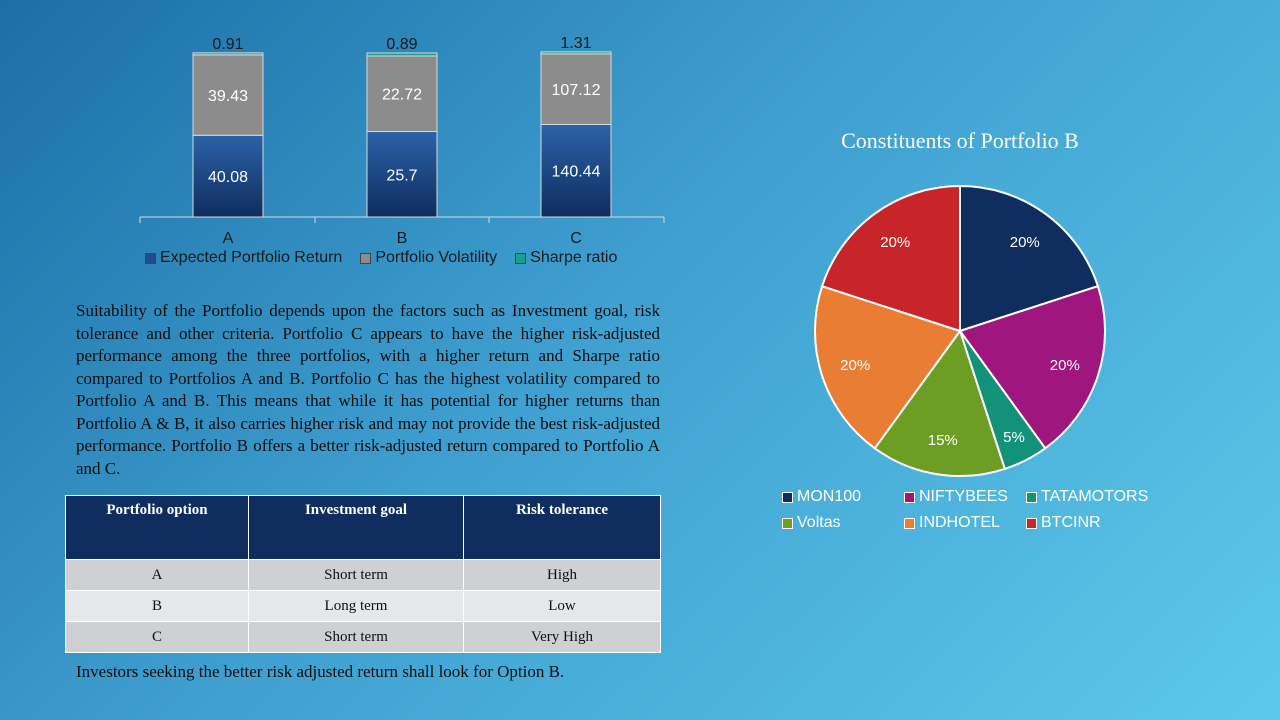  I want to click on legend-label: TATAMOTORS, so click(1095, 496).